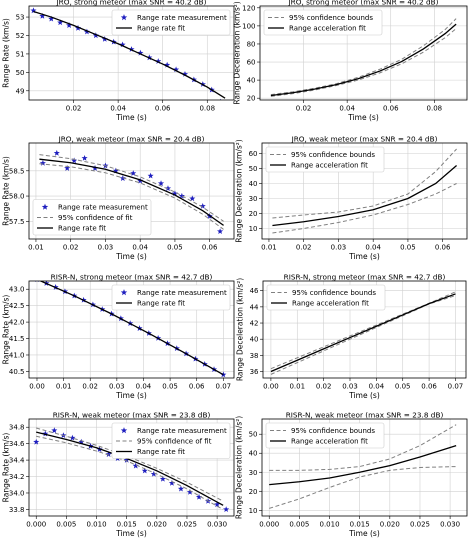 The image size is (474, 538). I want to click on y-tick-label: 44, so click(254, 307).